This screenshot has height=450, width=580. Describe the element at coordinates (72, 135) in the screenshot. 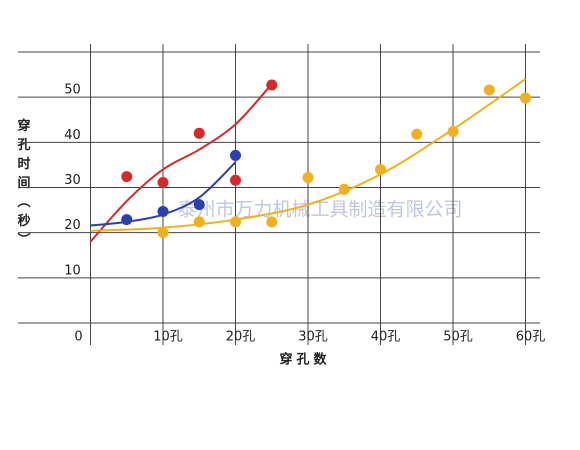

I see `y-tick-label: 40` at that location.